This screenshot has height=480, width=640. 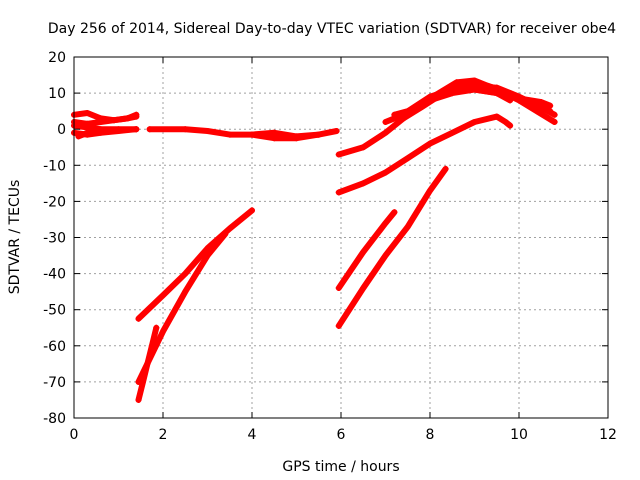 What do you see at coordinates (54, 202) in the screenshot?
I see `y-tick-label: -20` at bounding box center [54, 202].